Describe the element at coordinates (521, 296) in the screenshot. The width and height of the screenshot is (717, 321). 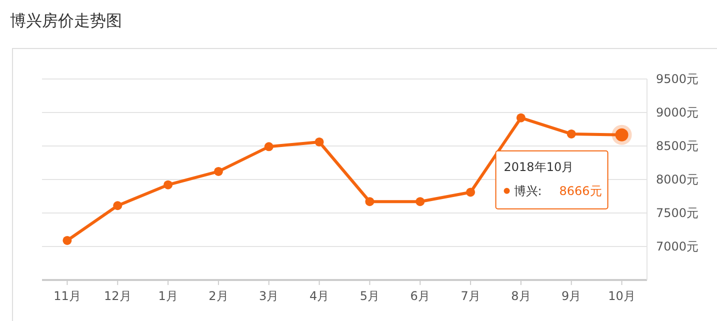
I see `x-tick-label: 8月` at that location.